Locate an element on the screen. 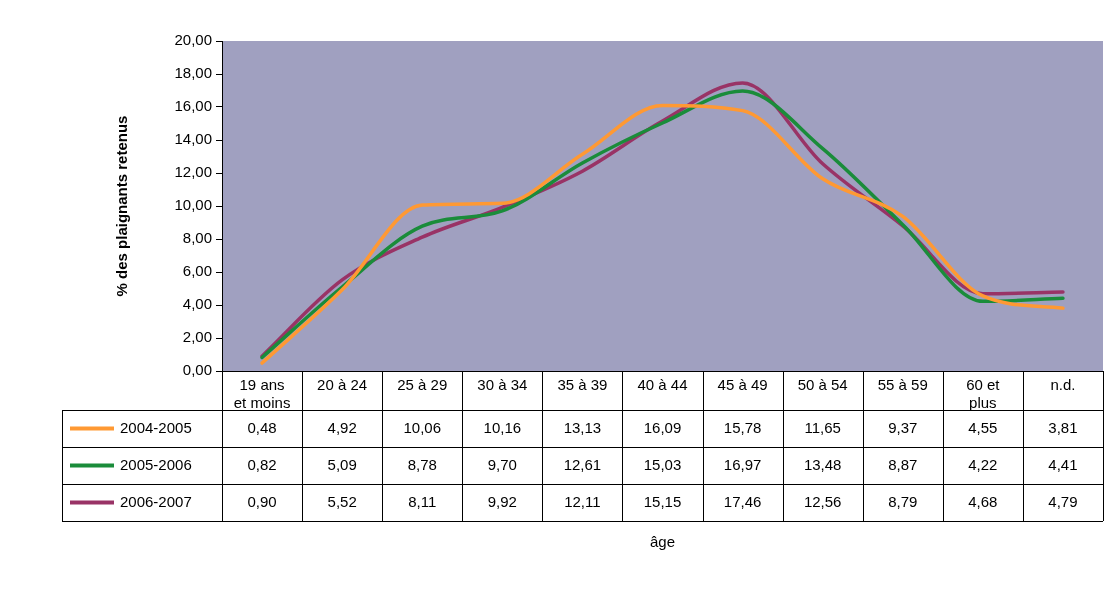 The width and height of the screenshot is (1108, 593). data-label: 4,92 is located at coordinates (342, 427).